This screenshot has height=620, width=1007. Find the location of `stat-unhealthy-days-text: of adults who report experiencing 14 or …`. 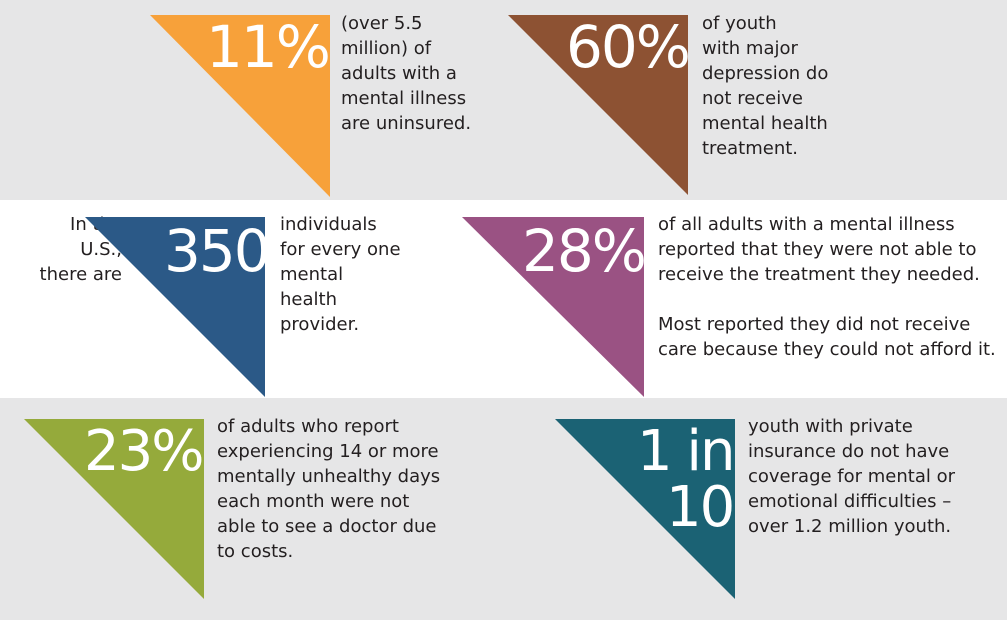

stat-unhealthy-days-text: of adults who report experiencing 14 or … is located at coordinates (329, 489).